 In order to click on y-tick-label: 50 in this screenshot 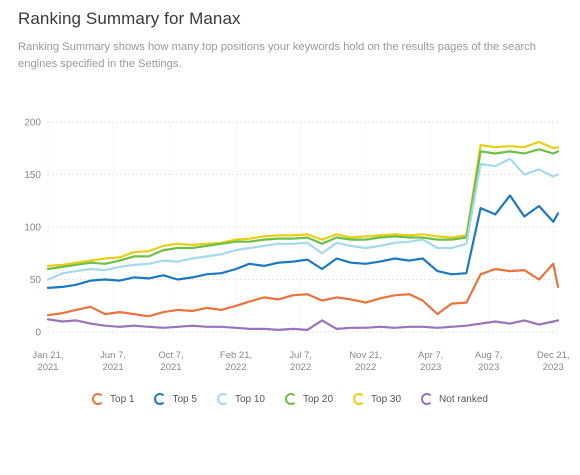, I will do `click(36, 280)`.